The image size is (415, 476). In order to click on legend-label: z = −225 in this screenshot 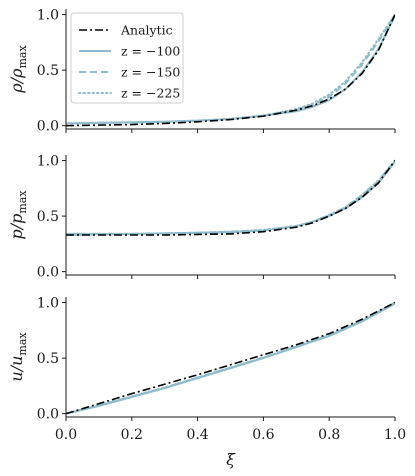, I will do `click(150, 93)`.